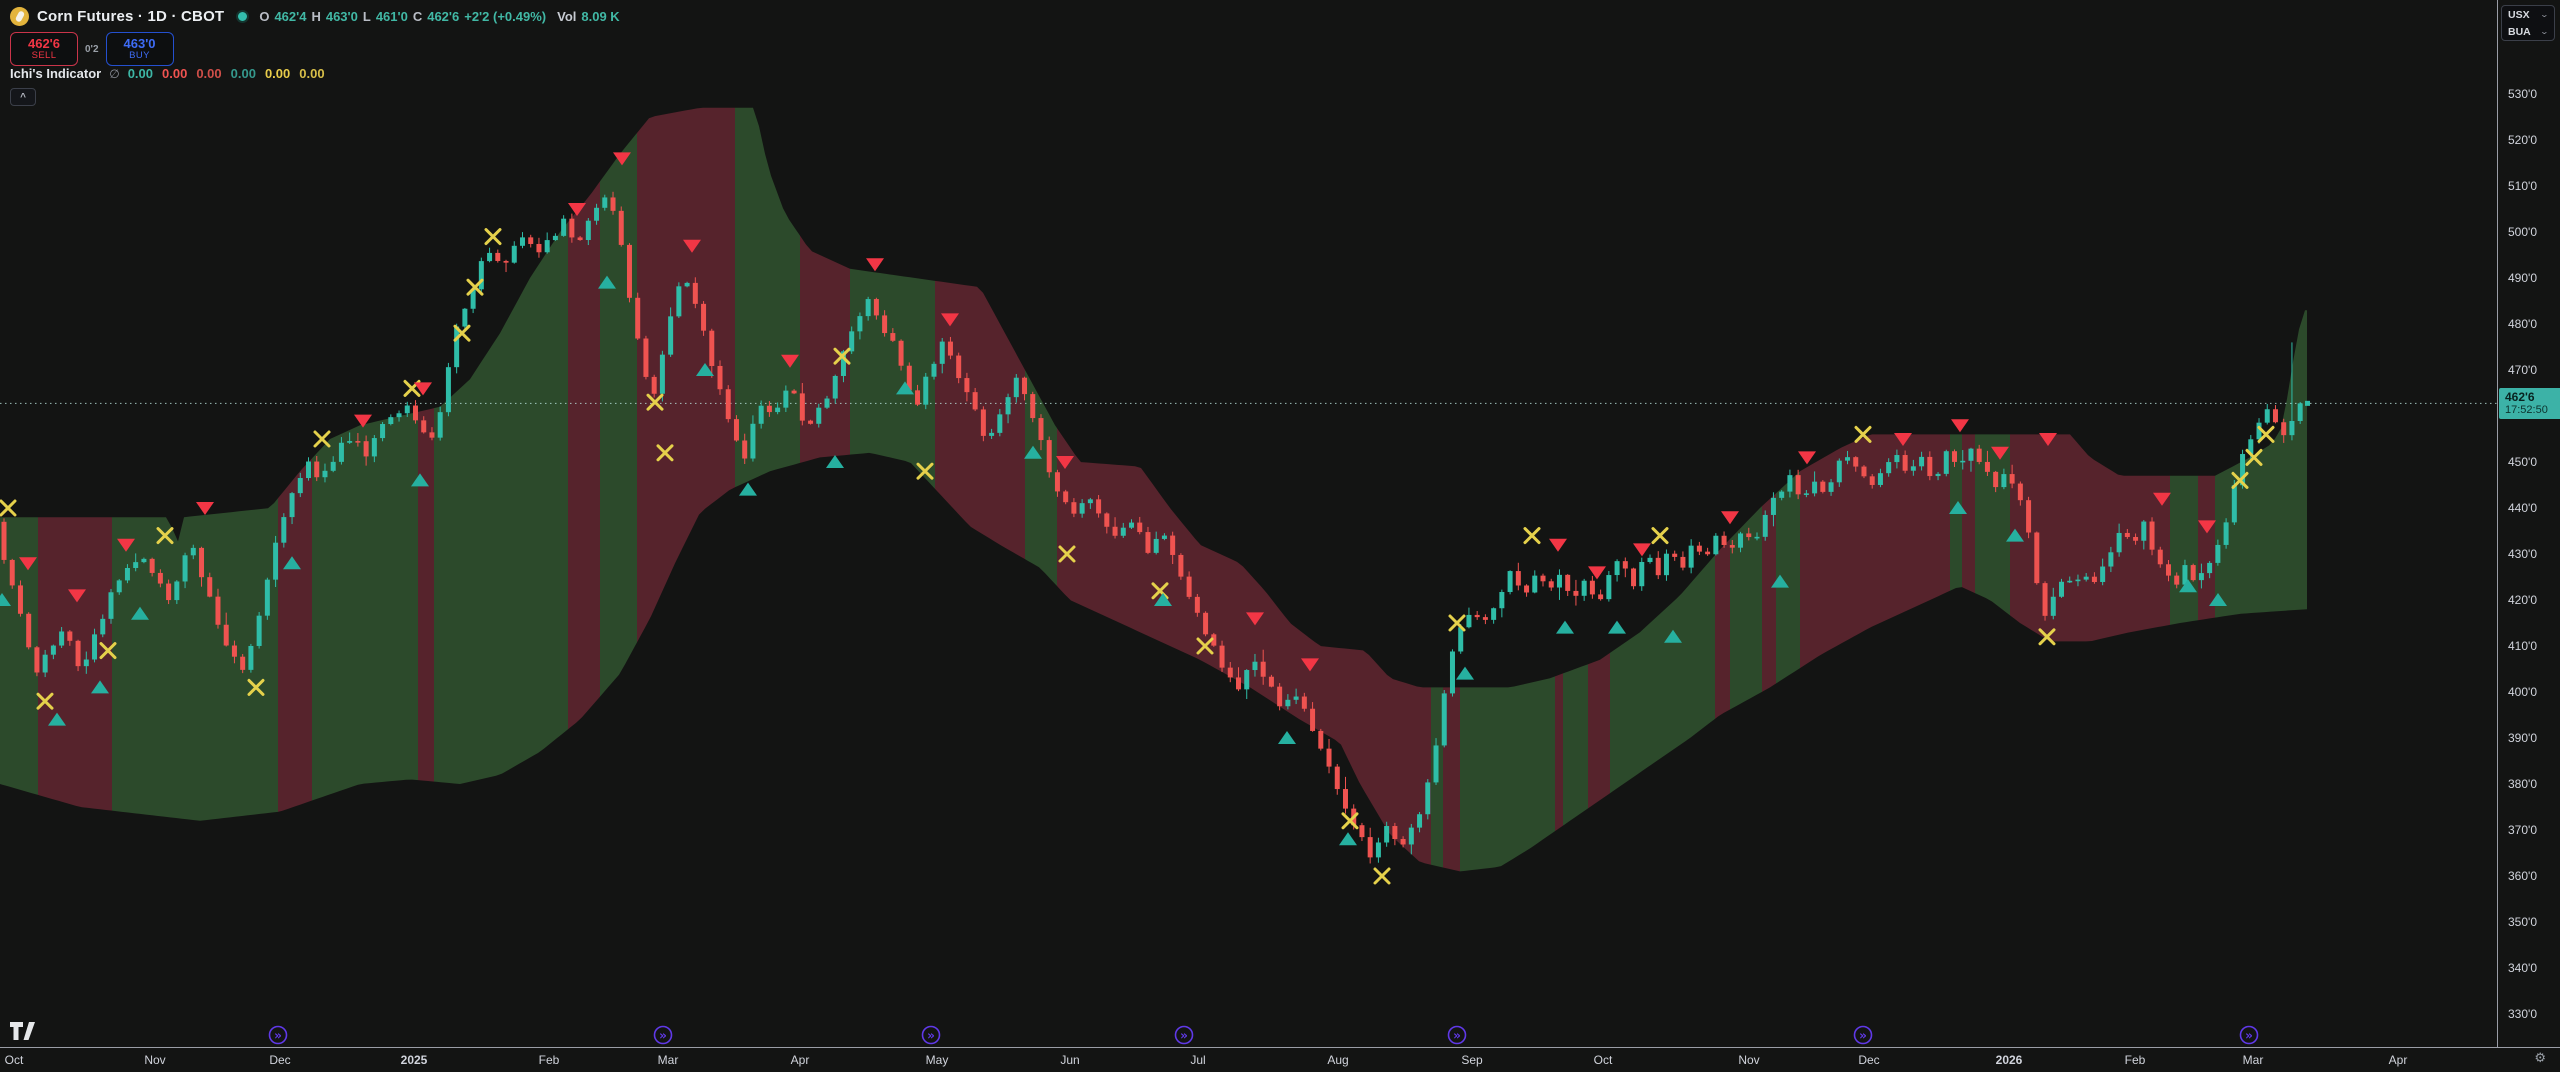 The image size is (2560, 1072). I want to click on high-label: H, so click(316, 16).